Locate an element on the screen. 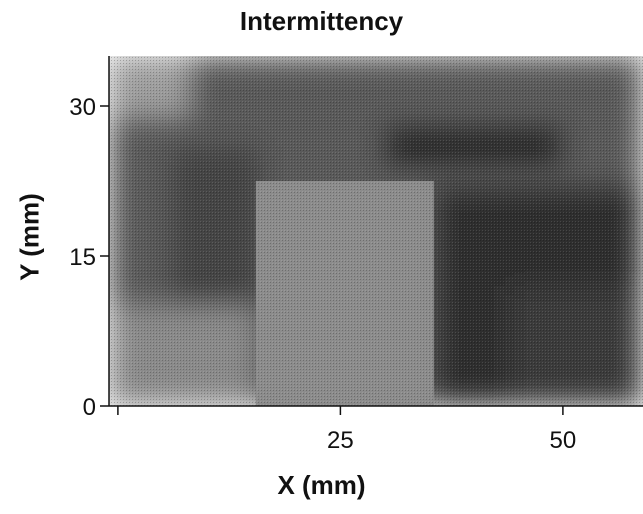  chart-title: Intermittency is located at coordinates (321, 21).